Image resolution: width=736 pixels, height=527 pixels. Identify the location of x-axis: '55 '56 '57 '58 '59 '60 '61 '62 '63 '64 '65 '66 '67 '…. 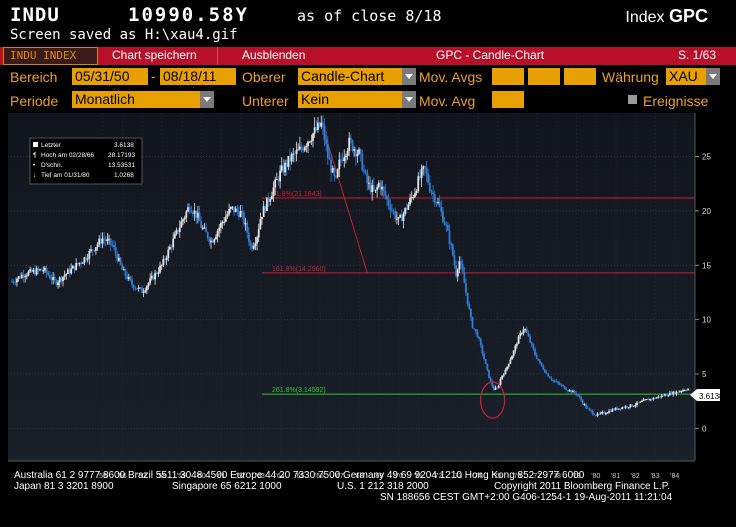
(351, 470).